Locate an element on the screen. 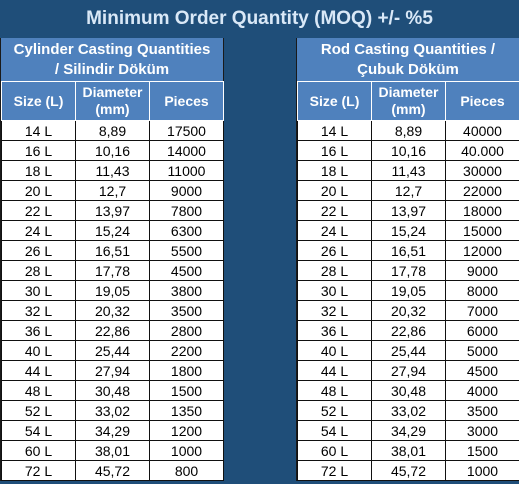  pieces-cell: 30000 is located at coordinates (482, 170).